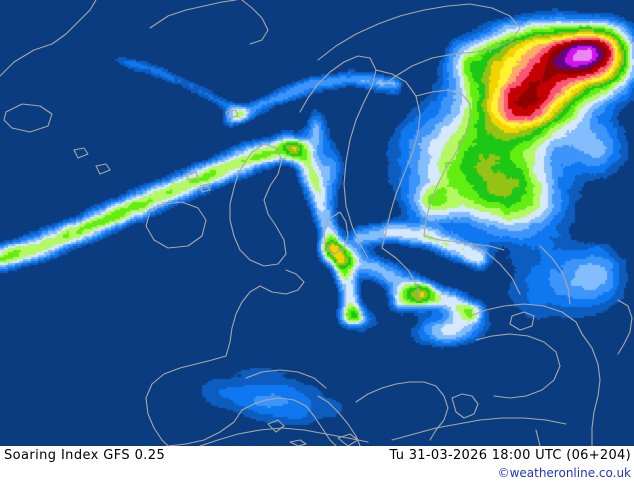 The height and width of the screenshot is (490, 634). What do you see at coordinates (510, 455) in the screenshot?
I see `run-valid-time: Tu 31-03-2026 18:00 UTC (06+204)` at bounding box center [510, 455].